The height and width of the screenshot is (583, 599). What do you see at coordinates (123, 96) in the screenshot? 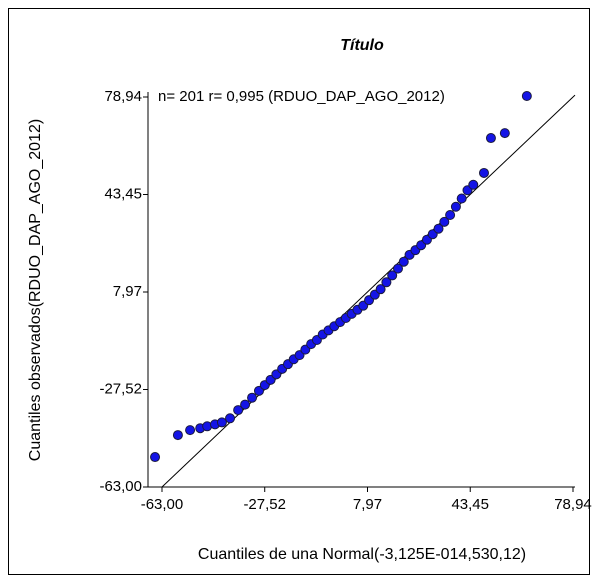
I see `y-tick-label: 78,94` at bounding box center [123, 96].